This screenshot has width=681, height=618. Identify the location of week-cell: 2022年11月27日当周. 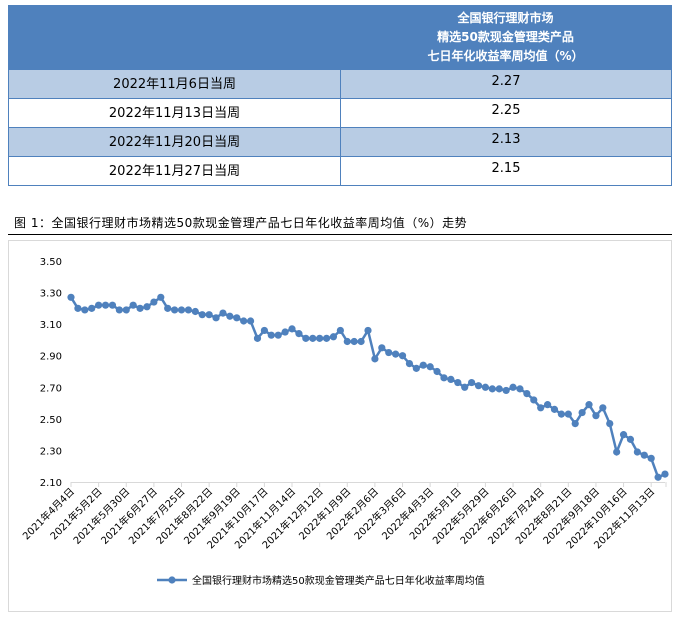
(175, 171).